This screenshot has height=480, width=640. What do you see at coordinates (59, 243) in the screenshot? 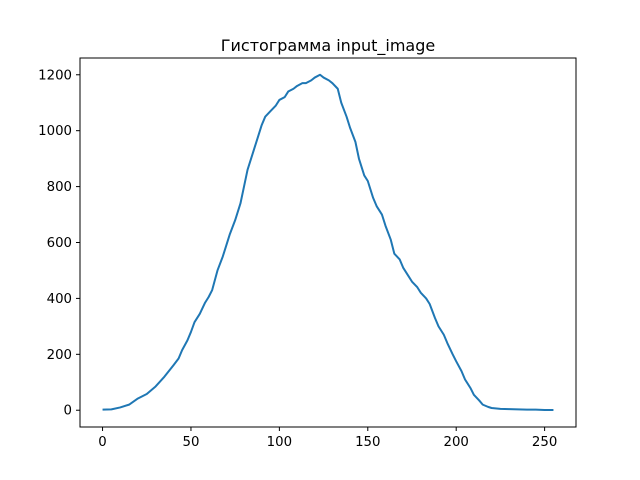
I see `y-tick-label: 600` at bounding box center [59, 243].